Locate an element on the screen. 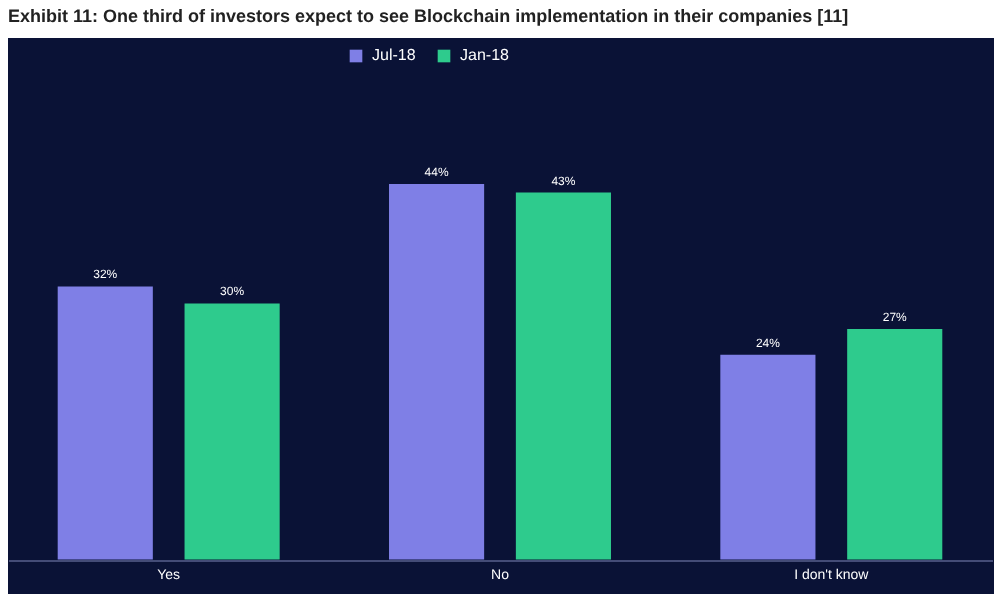 This screenshot has width=1000, height=600. legend-label: Jul-18 is located at coordinates (394, 55).